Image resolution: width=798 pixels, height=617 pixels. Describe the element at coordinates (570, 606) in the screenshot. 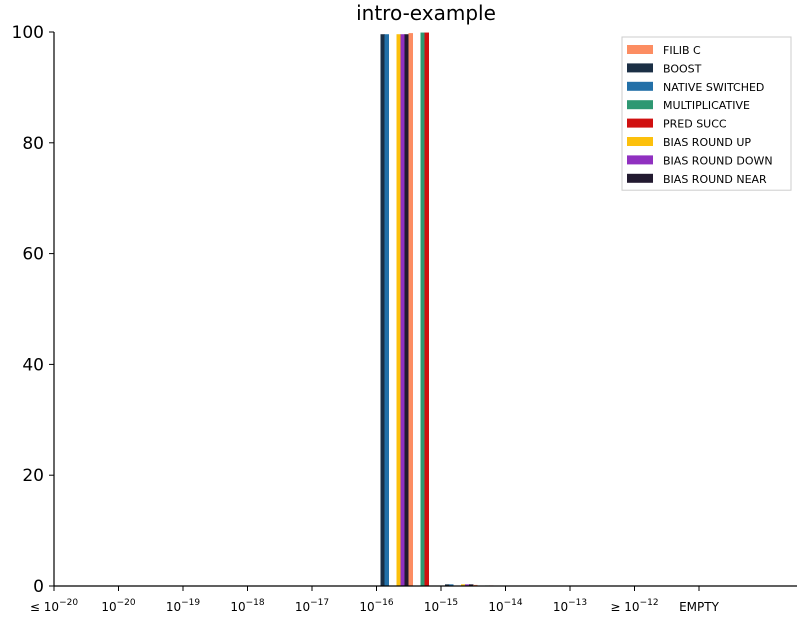

I see `x-tick-label: 10−13` at that location.